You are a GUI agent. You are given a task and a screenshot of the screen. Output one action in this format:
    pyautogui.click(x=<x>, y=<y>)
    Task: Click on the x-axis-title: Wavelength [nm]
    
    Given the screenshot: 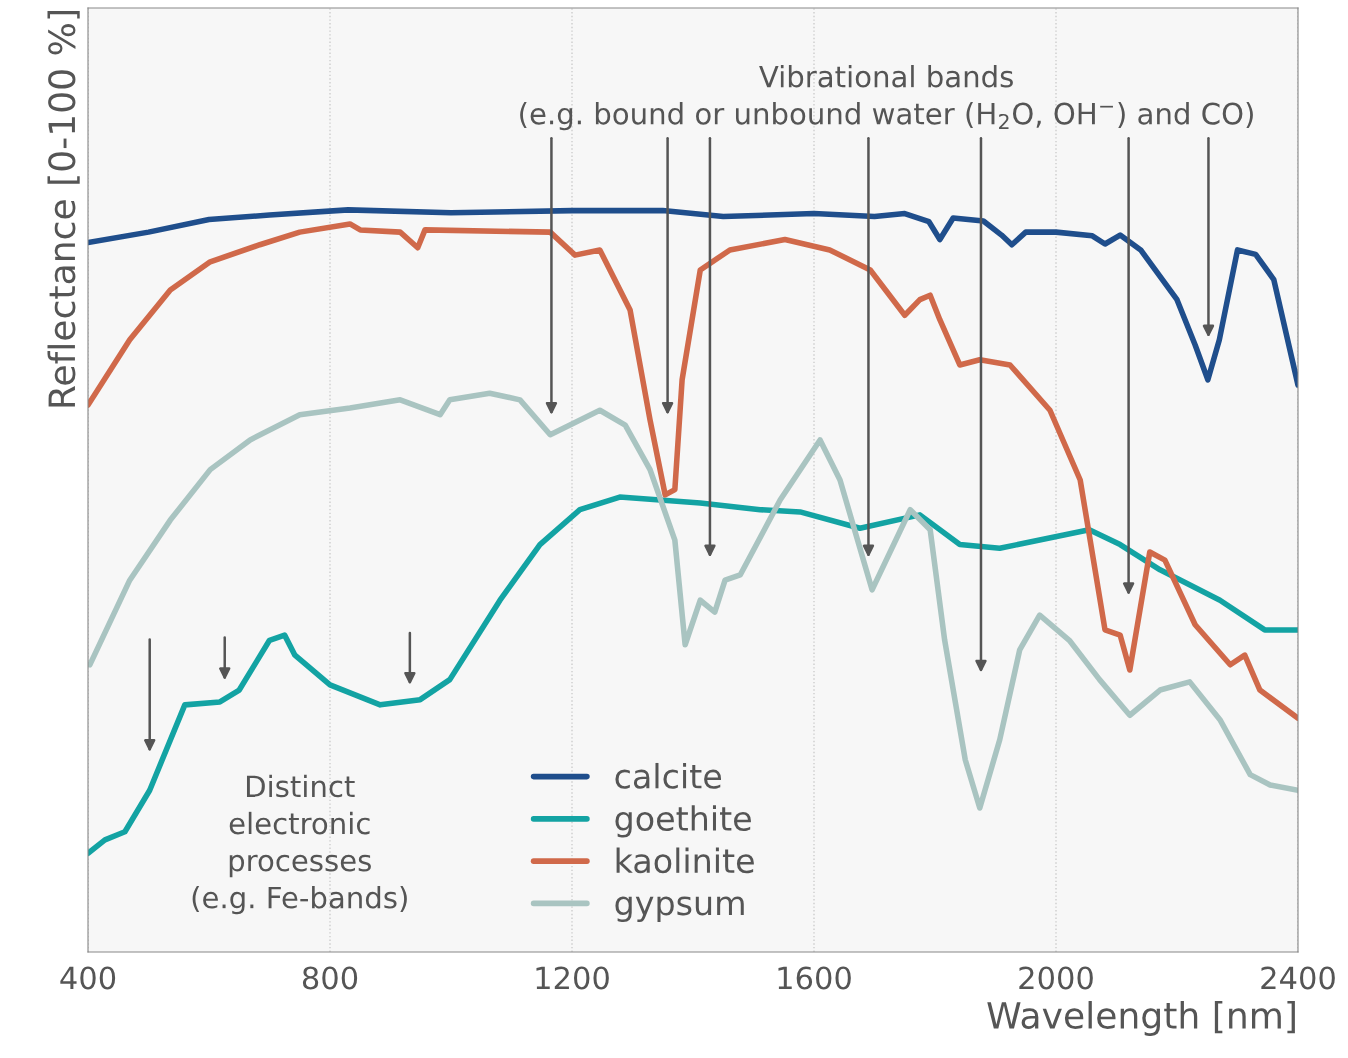 What is the action you would take?
    pyautogui.click(x=1141, y=1018)
    